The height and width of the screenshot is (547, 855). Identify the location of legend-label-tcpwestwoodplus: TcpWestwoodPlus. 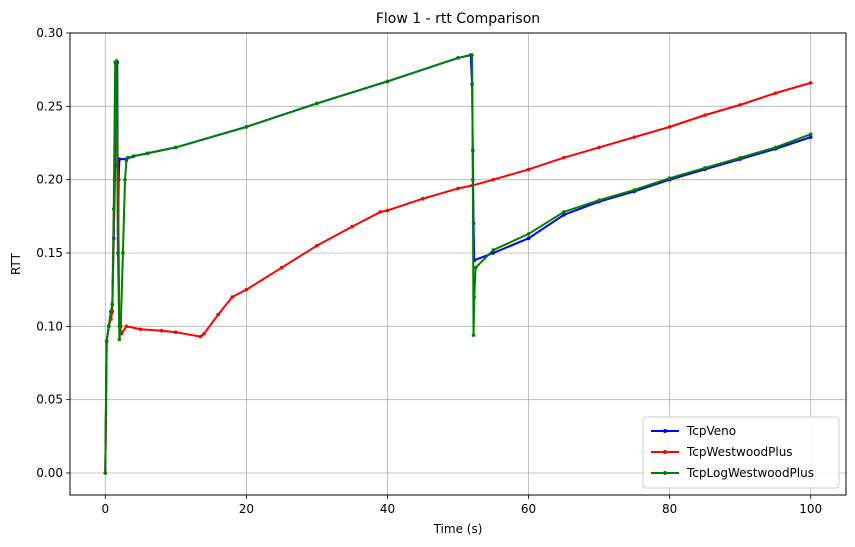
(739, 452).